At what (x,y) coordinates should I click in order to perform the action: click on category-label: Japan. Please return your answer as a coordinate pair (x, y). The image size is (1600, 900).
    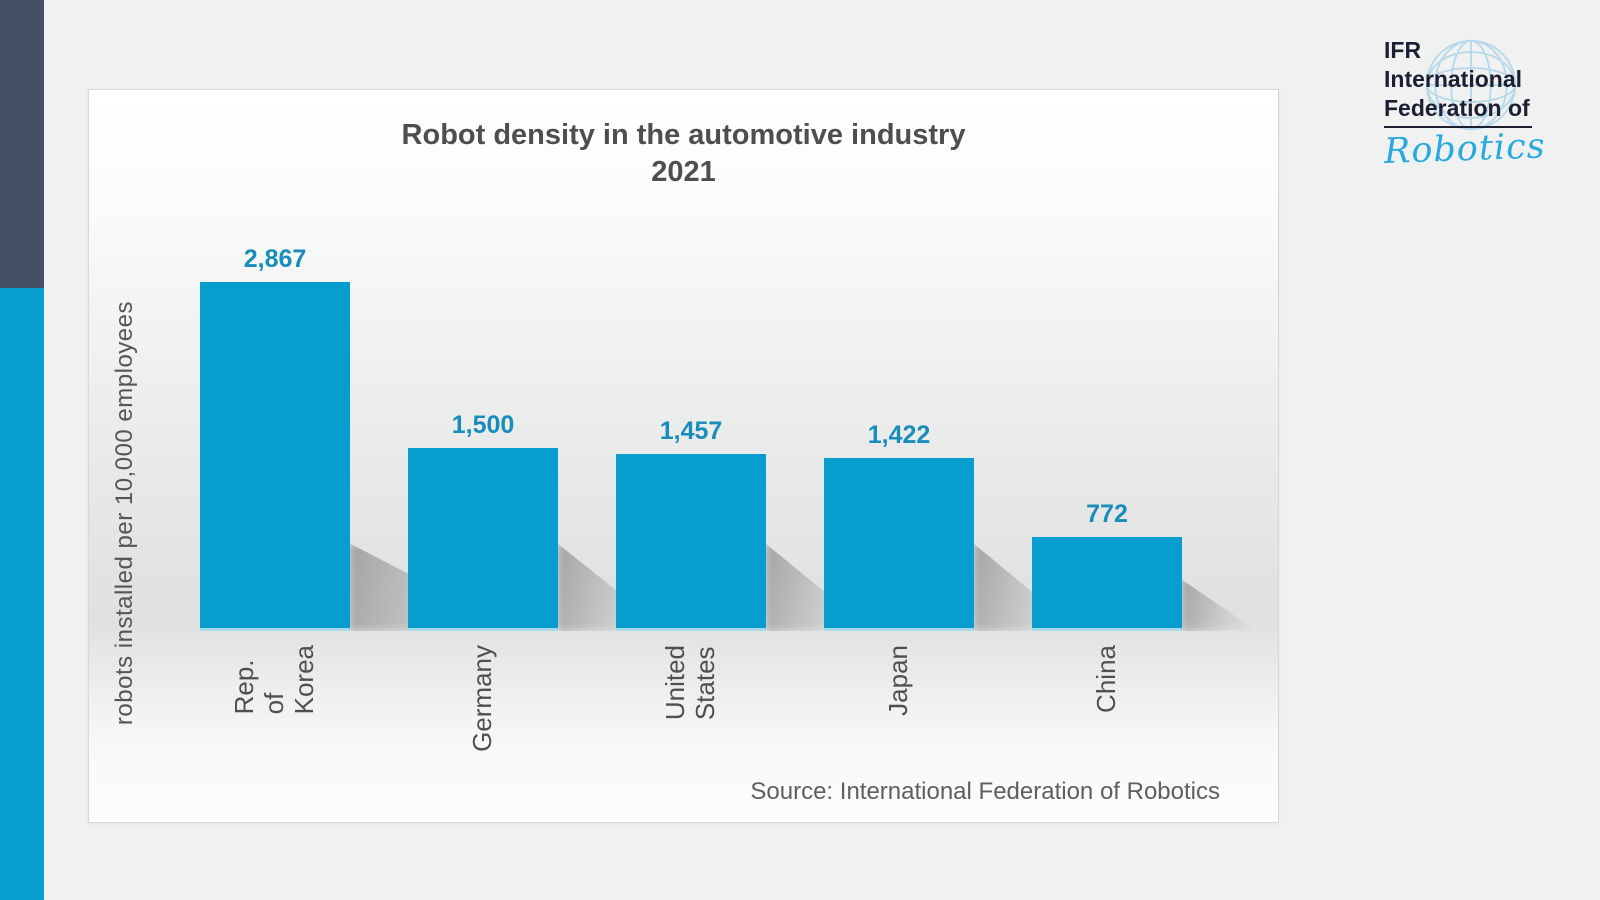
    Looking at the image, I should click on (898, 680).